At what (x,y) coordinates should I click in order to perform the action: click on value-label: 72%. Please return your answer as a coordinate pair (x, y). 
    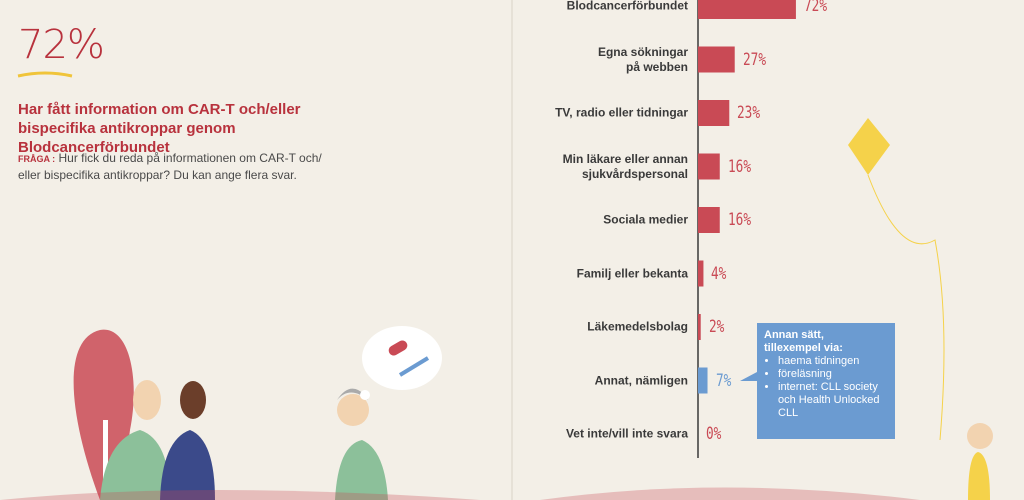
    Looking at the image, I should click on (815, 8).